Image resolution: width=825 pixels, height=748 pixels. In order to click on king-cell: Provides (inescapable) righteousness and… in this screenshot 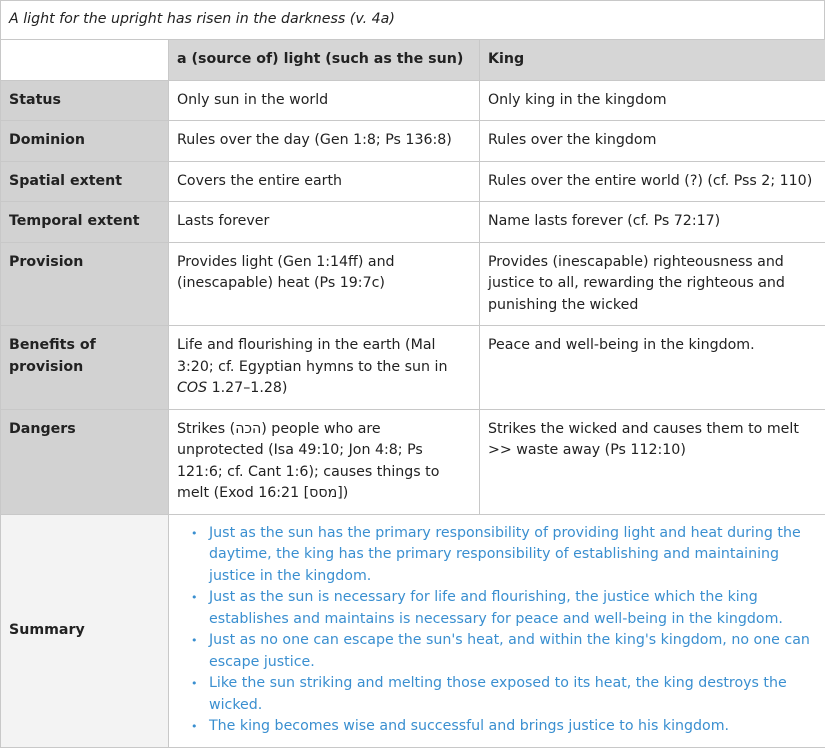, I will do `click(652, 284)`.